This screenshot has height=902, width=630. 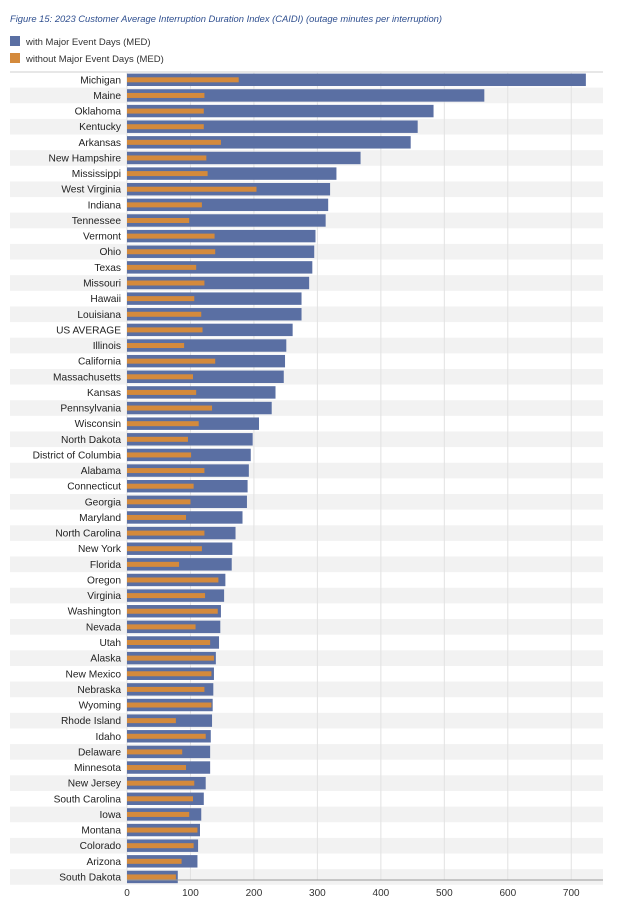 I want to click on category-label: Georgia, so click(x=103, y=502).